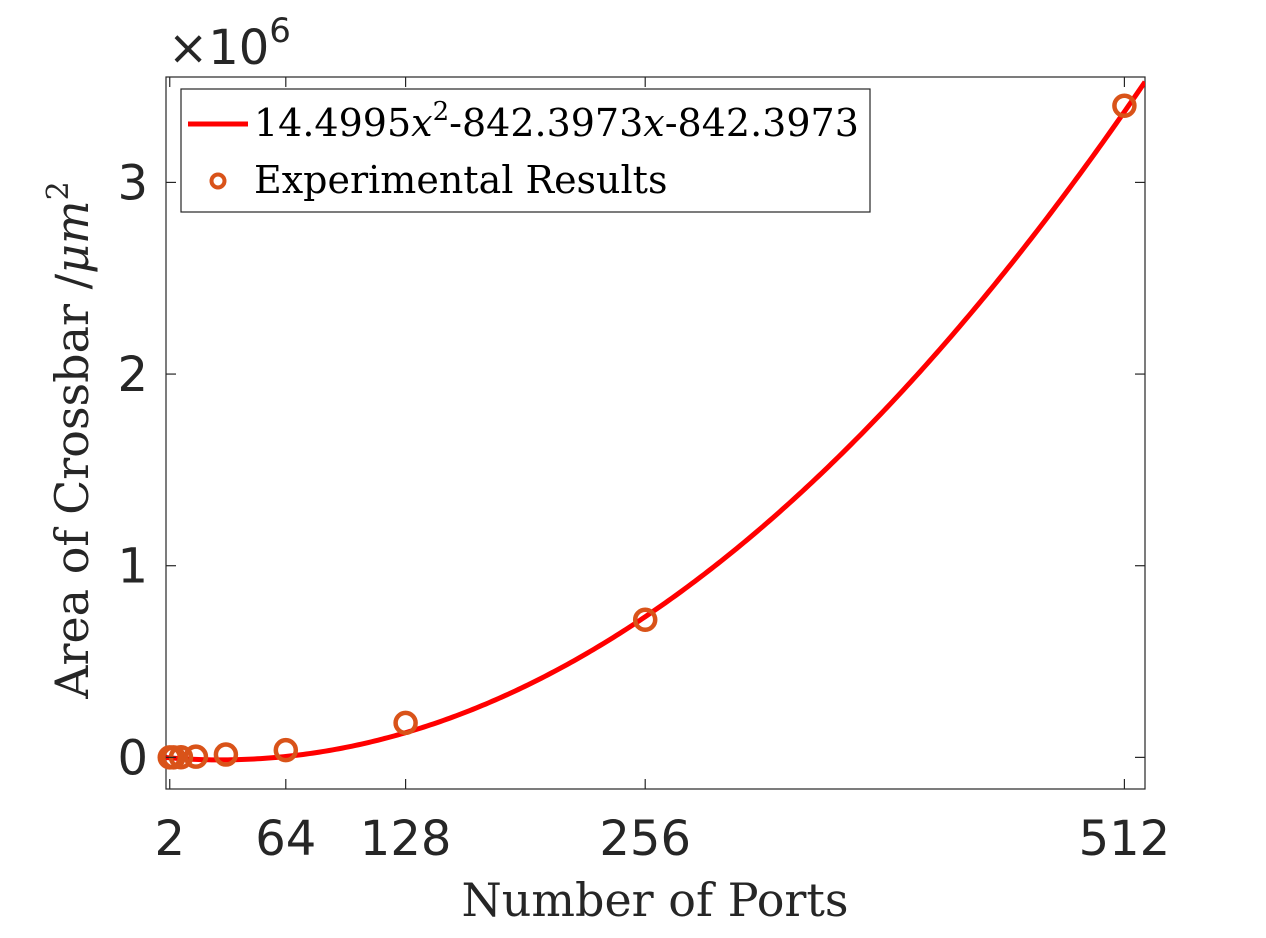 This screenshot has height=938, width=1266. What do you see at coordinates (285, 839) in the screenshot?
I see `x-tick-label: 64` at bounding box center [285, 839].